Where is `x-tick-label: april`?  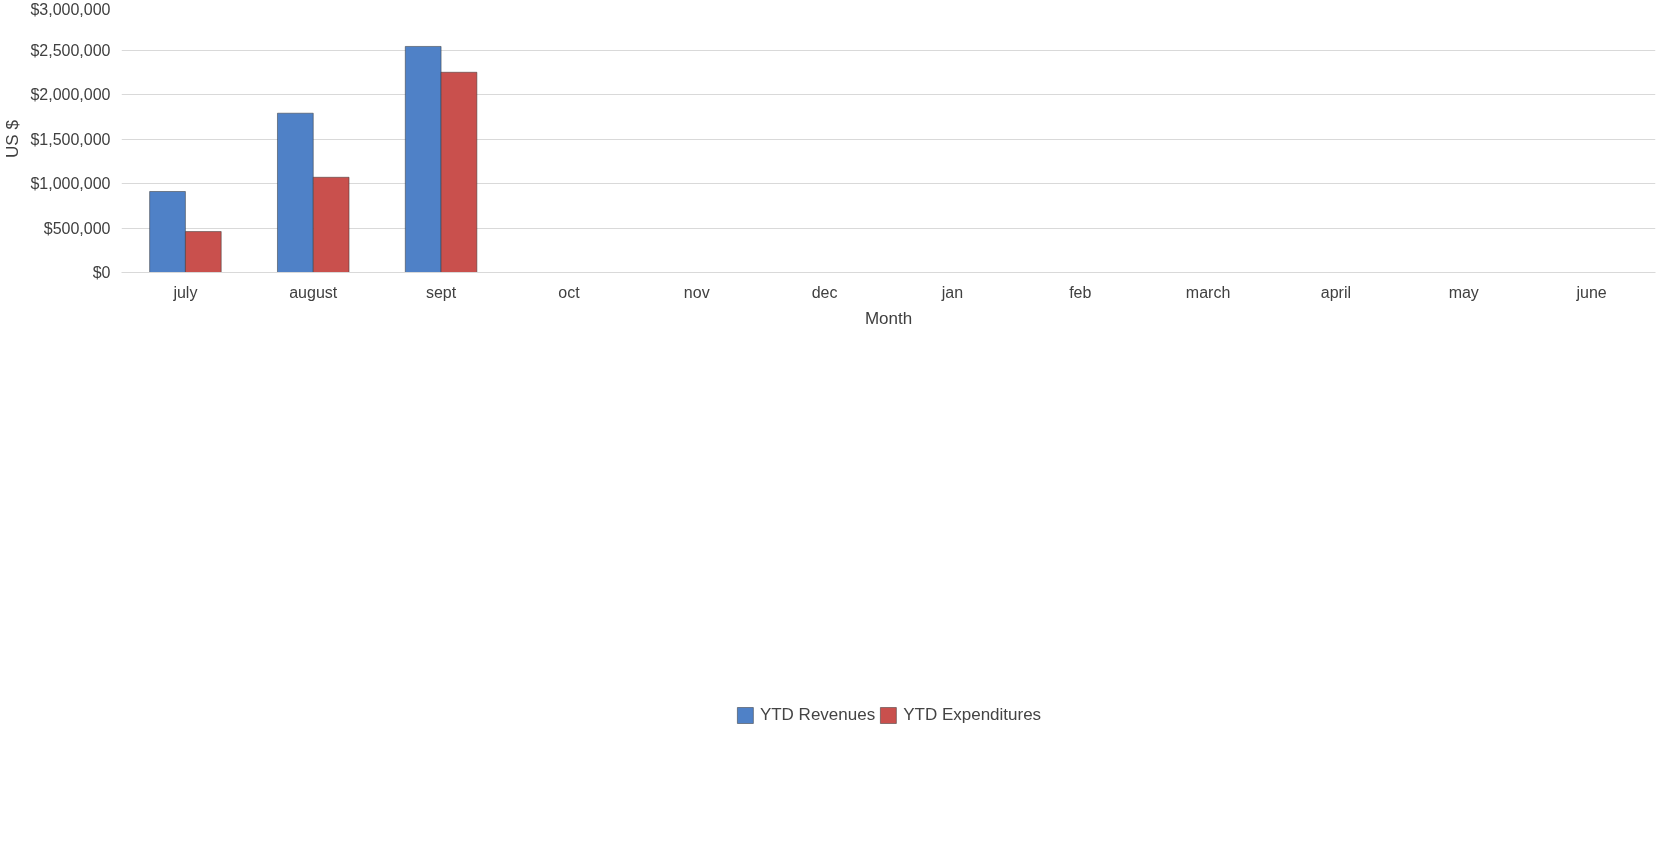
x-tick-label: april is located at coordinates (1336, 292).